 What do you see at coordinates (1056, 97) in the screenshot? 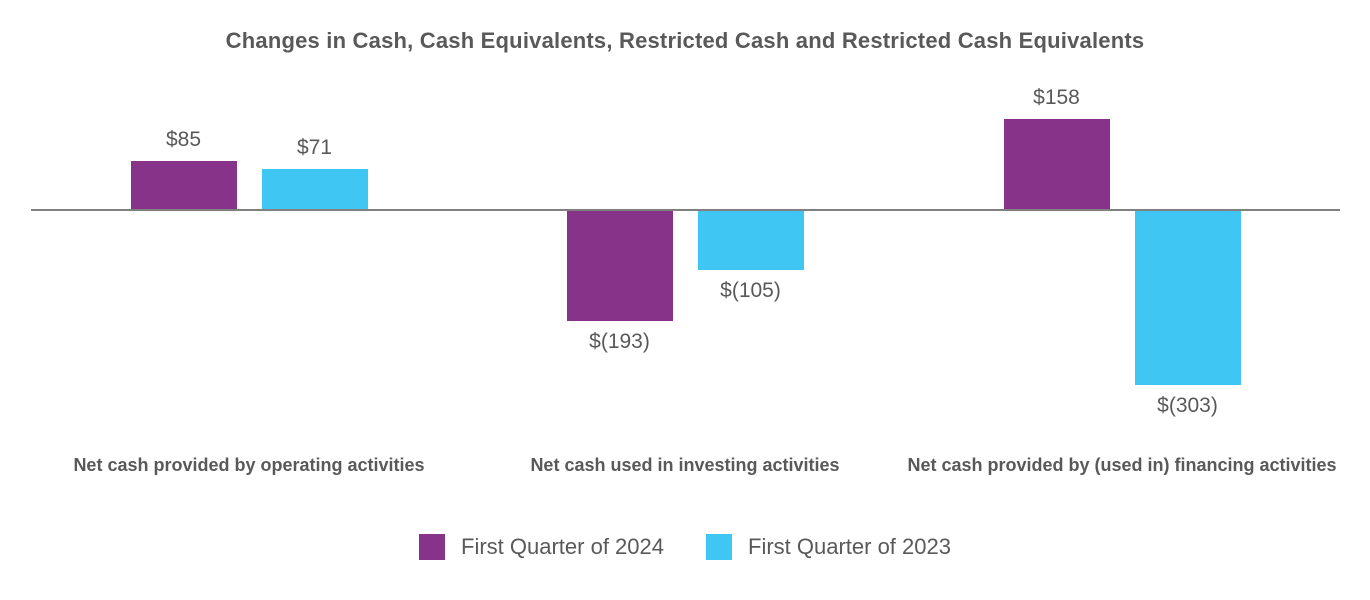
I see `bar-value-label-first-quarter-of-2024-net-cash-provided-by-used-in-financing-activities: $158` at bounding box center [1056, 97].